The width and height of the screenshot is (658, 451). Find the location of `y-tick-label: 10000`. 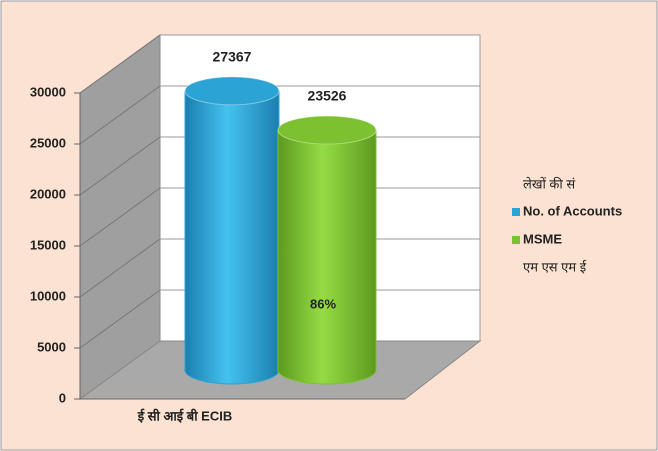

y-tick-label: 10000 is located at coordinates (48, 295).